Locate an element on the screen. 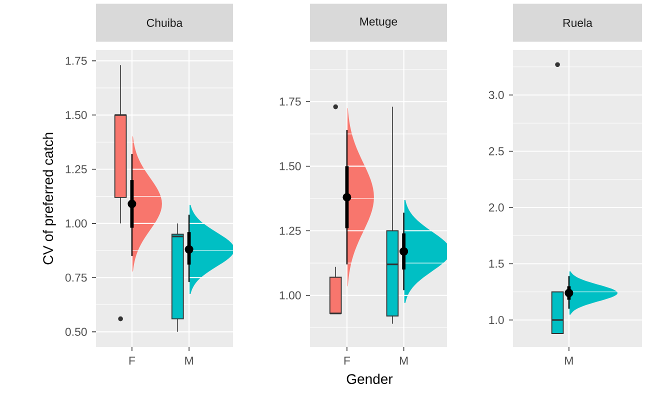 Image resolution: width=649 pixels, height=407 pixels. y-tick-label: 1.5 is located at coordinates (496, 264).